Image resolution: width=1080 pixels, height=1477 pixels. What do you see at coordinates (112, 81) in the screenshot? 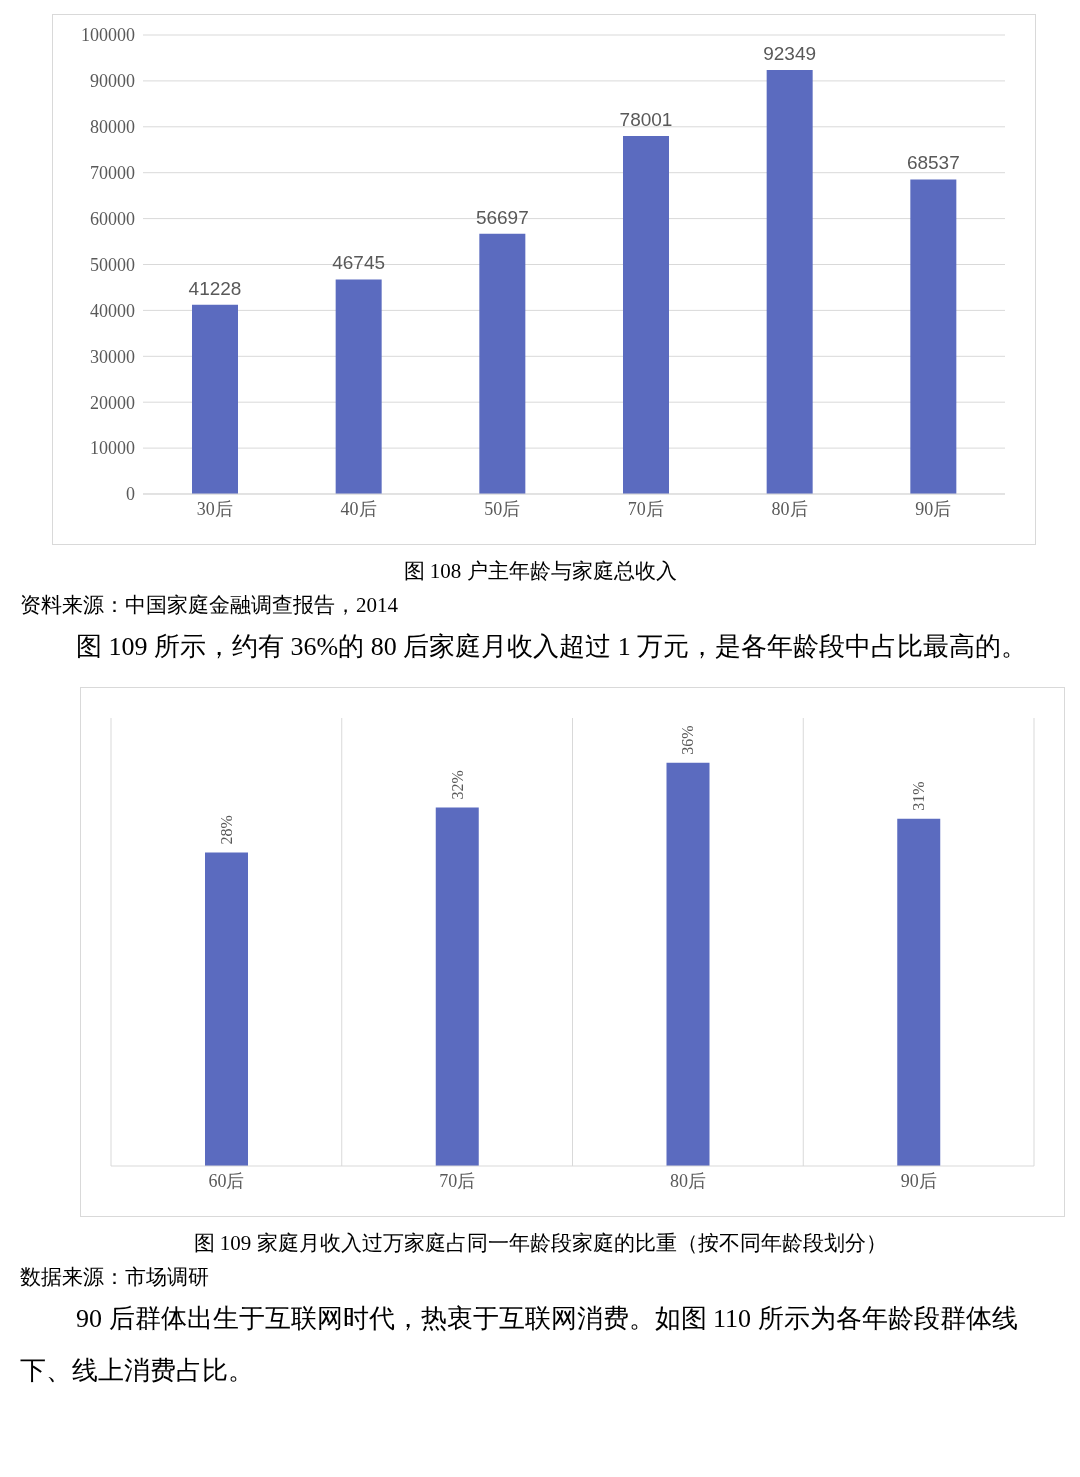
I see `y-tick-label: 90000` at bounding box center [112, 81].